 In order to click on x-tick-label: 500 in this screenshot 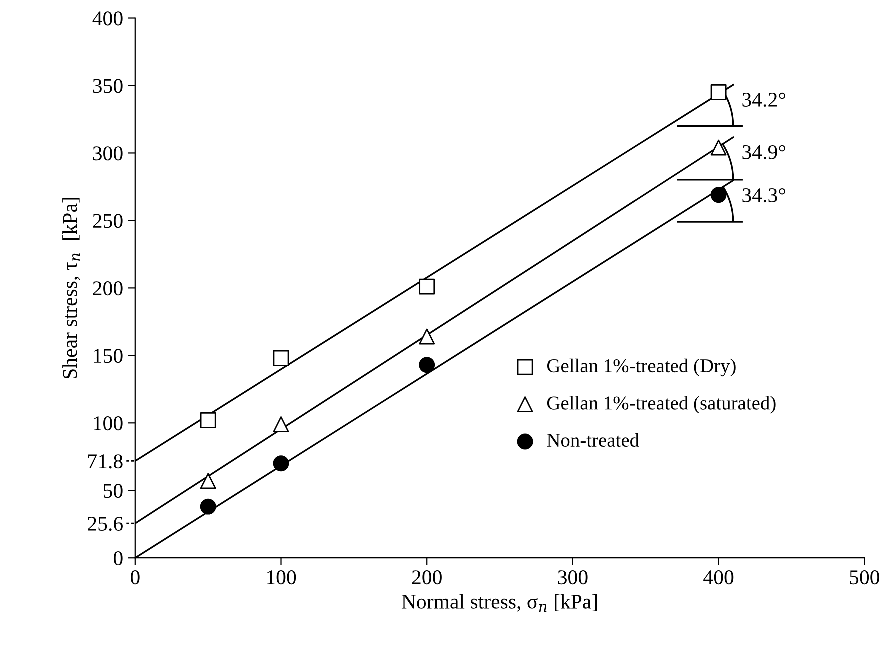, I will do `click(865, 577)`.